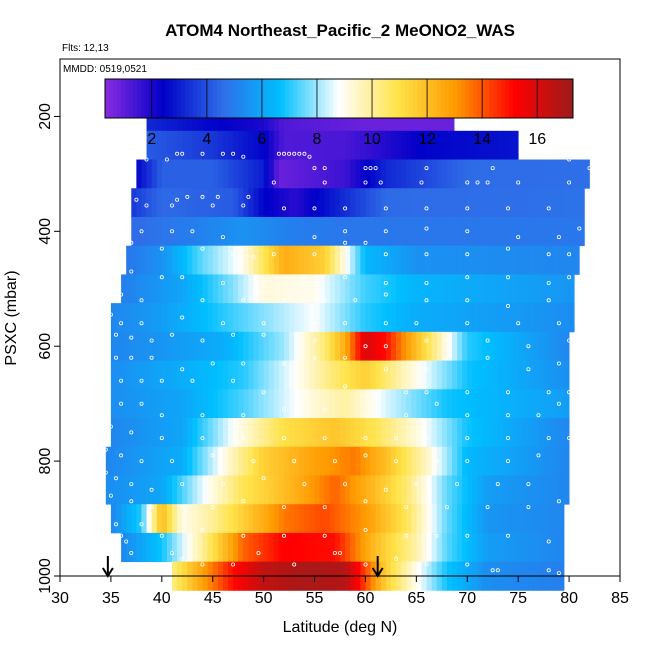 The image size is (650, 650). Describe the element at coordinates (317, 139) in the screenshot. I see `colorbar-tick-label: 8` at that location.